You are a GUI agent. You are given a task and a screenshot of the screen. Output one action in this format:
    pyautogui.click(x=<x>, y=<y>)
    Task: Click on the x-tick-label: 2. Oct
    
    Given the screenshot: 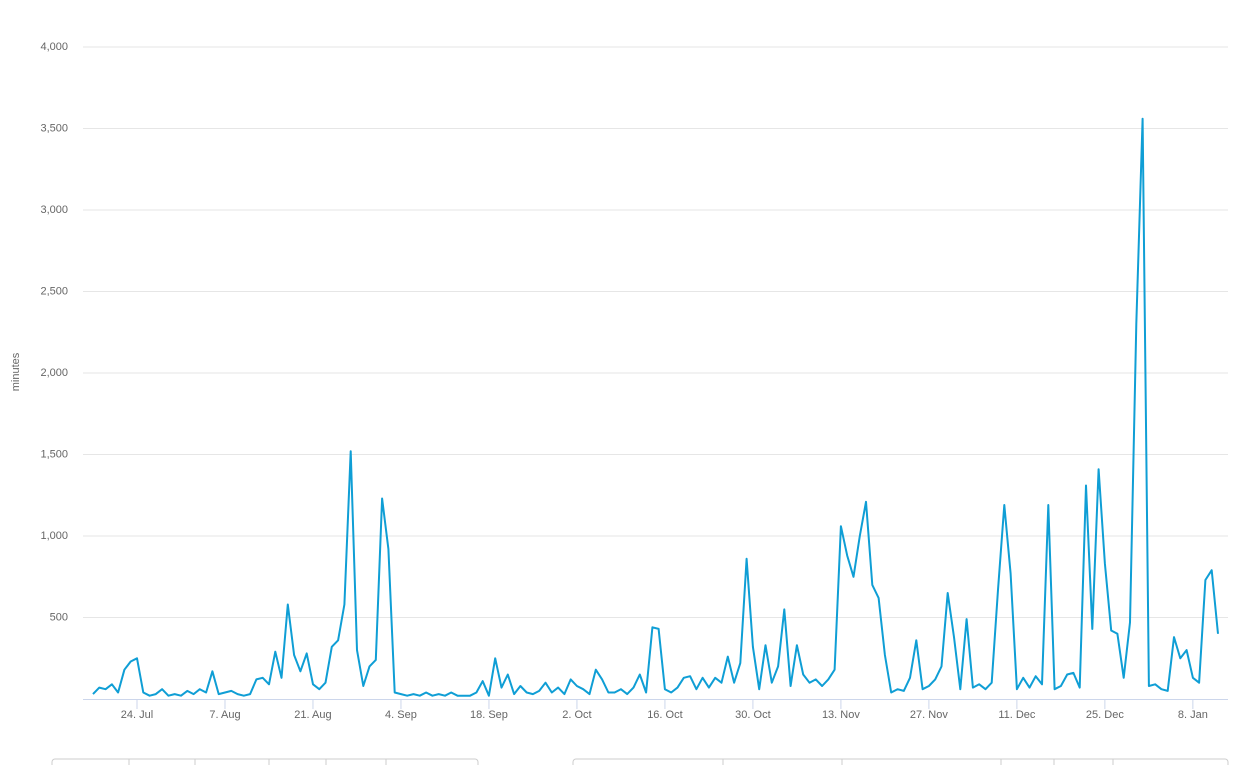 What is the action you would take?
    pyautogui.click(x=576, y=715)
    